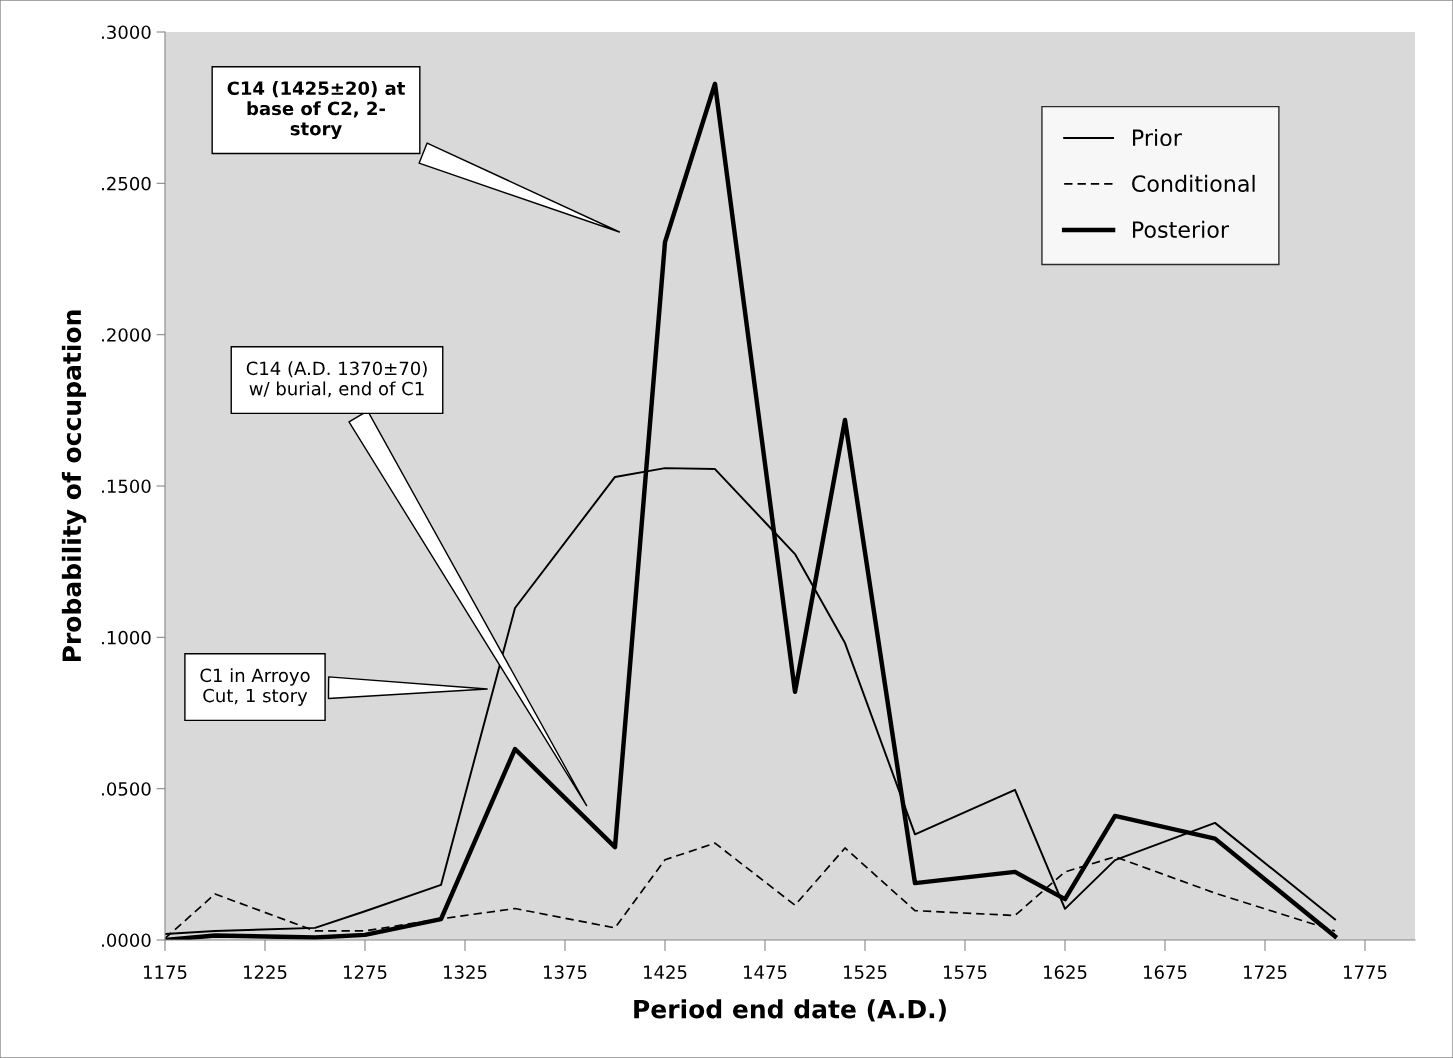 This screenshot has height=1058, width=1453. What do you see at coordinates (1157, 137) in the screenshot?
I see `legend-label: Prior` at bounding box center [1157, 137].